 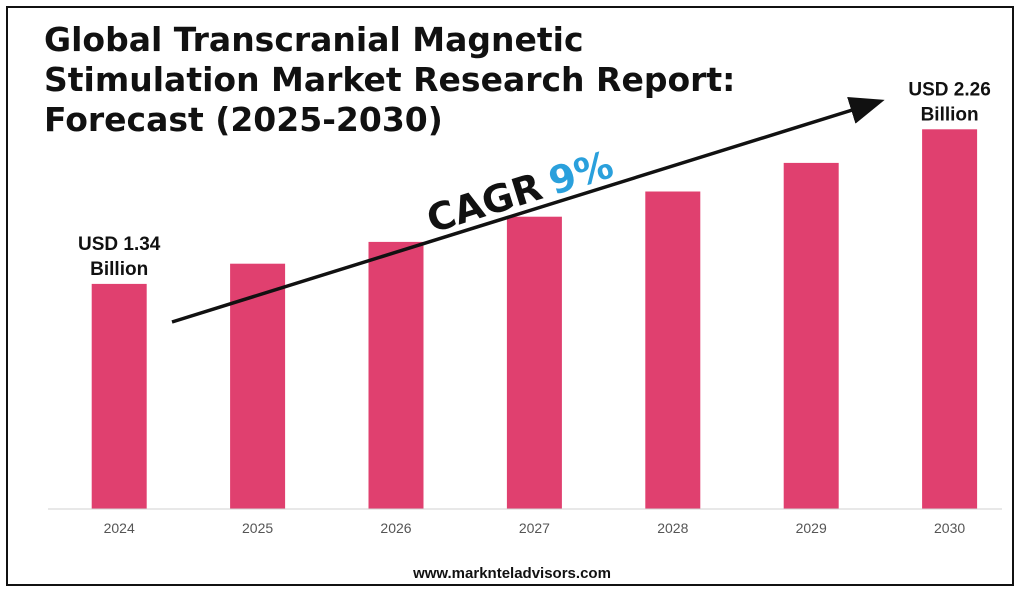 I want to click on data-label-2024-line1: USD 1.34, so click(x=119, y=244).